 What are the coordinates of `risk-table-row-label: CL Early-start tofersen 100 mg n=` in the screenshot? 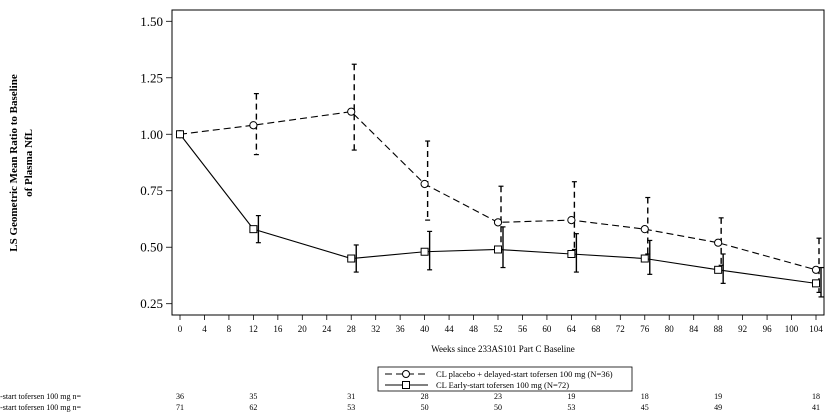 It's located at (40, 407).